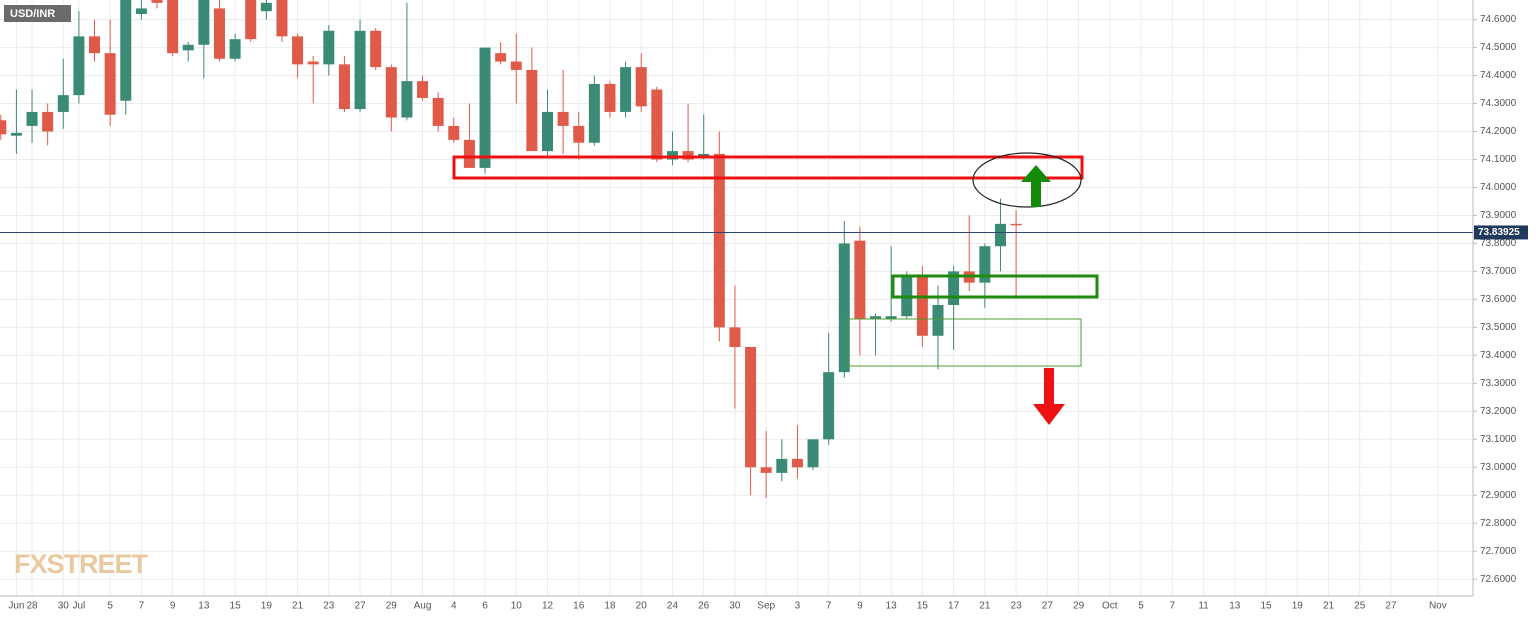 The width and height of the screenshot is (1536, 618). Describe the element at coordinates (485, 606) in the screenshot. I see `x-tick-label: 6` at that location.